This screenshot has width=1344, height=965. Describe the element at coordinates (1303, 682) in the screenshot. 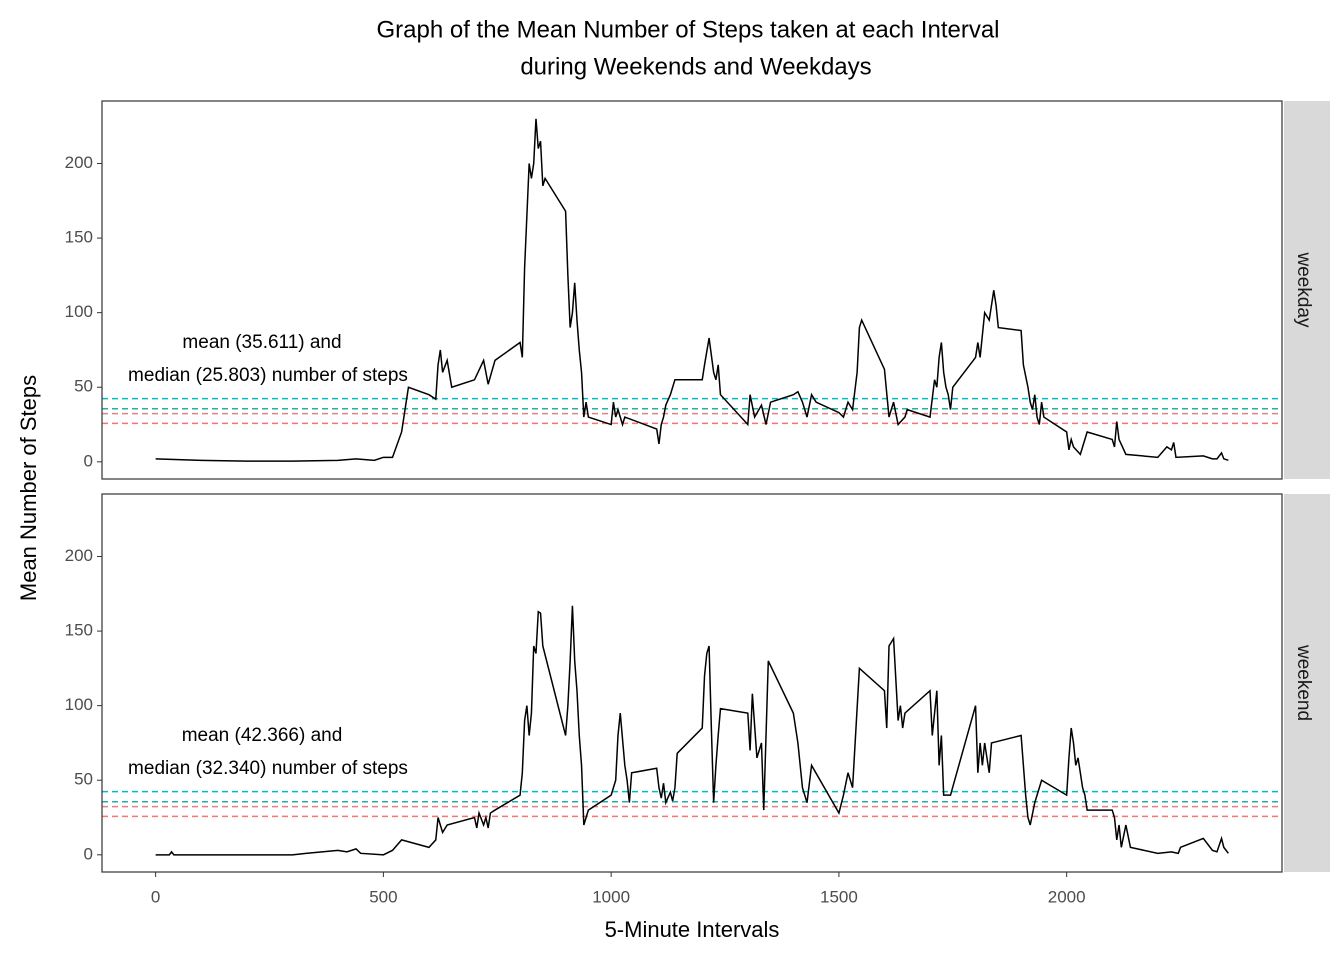

I see `facet-label: weekend` at that location.